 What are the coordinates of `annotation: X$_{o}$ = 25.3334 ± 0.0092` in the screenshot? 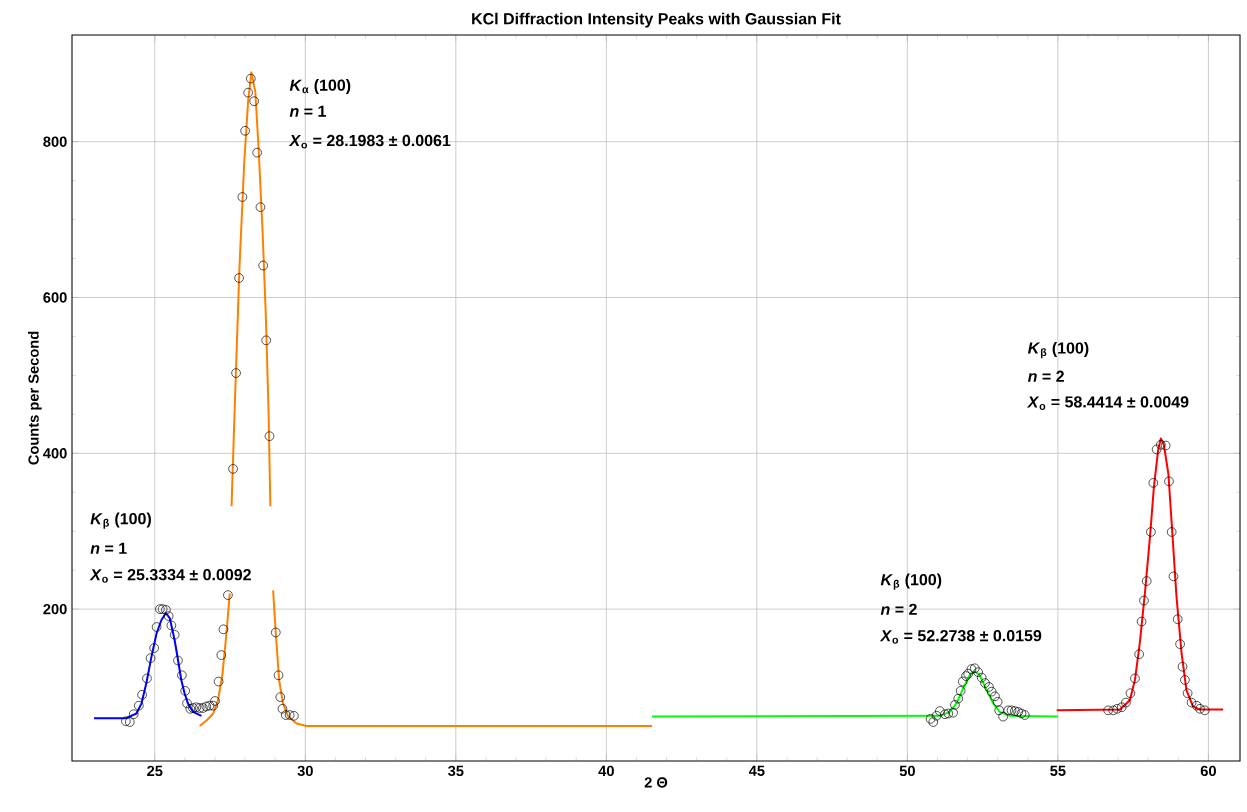 It's located at (170, 576).